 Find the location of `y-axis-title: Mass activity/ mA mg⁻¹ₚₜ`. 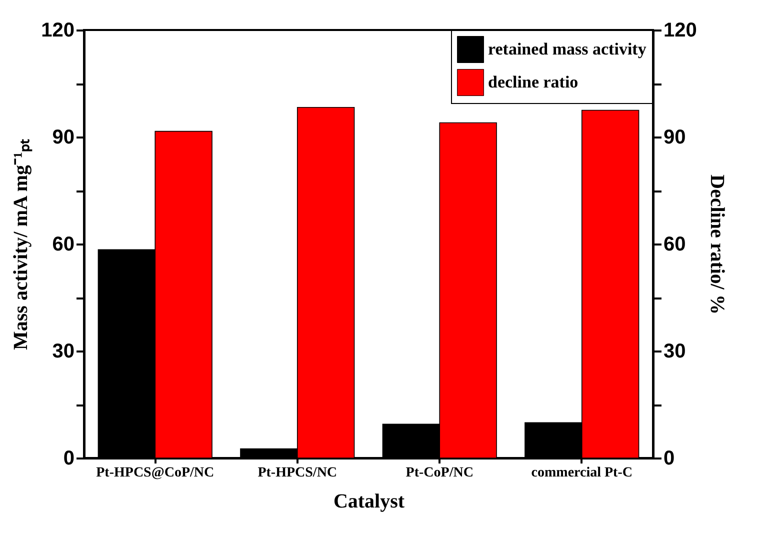

y-axis-title: Mass activity/ mA mg⁻¹ₚₜ is located at coordinates (22, 244).